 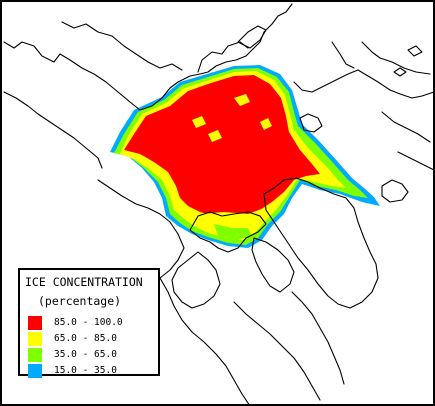 What do you see at coordinates (85, 370) in the screenshot?
I see `legend-label-15-35: 15.0 - 35.0` at bounding box center [85, 370].